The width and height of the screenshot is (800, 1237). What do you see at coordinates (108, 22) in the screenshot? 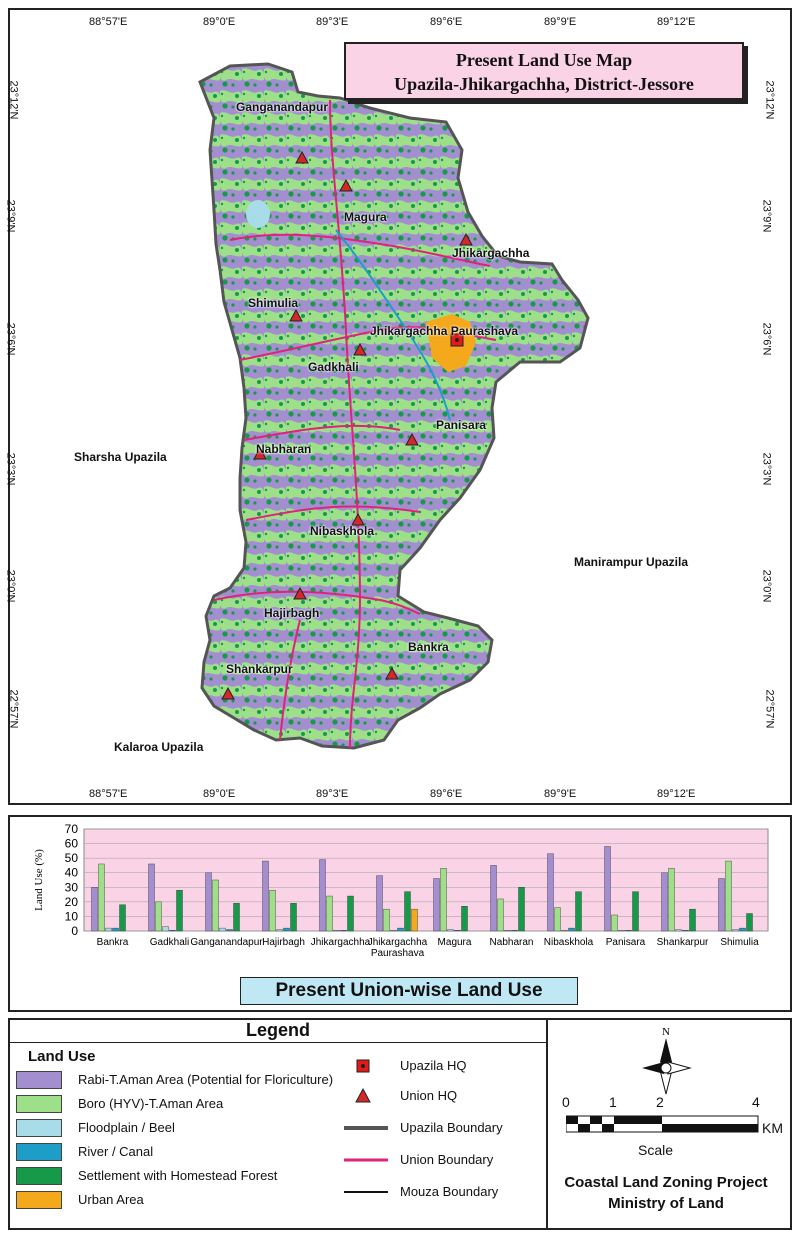
I see `top-coord-label: 88°57'E` at bounding box center [108, 22].